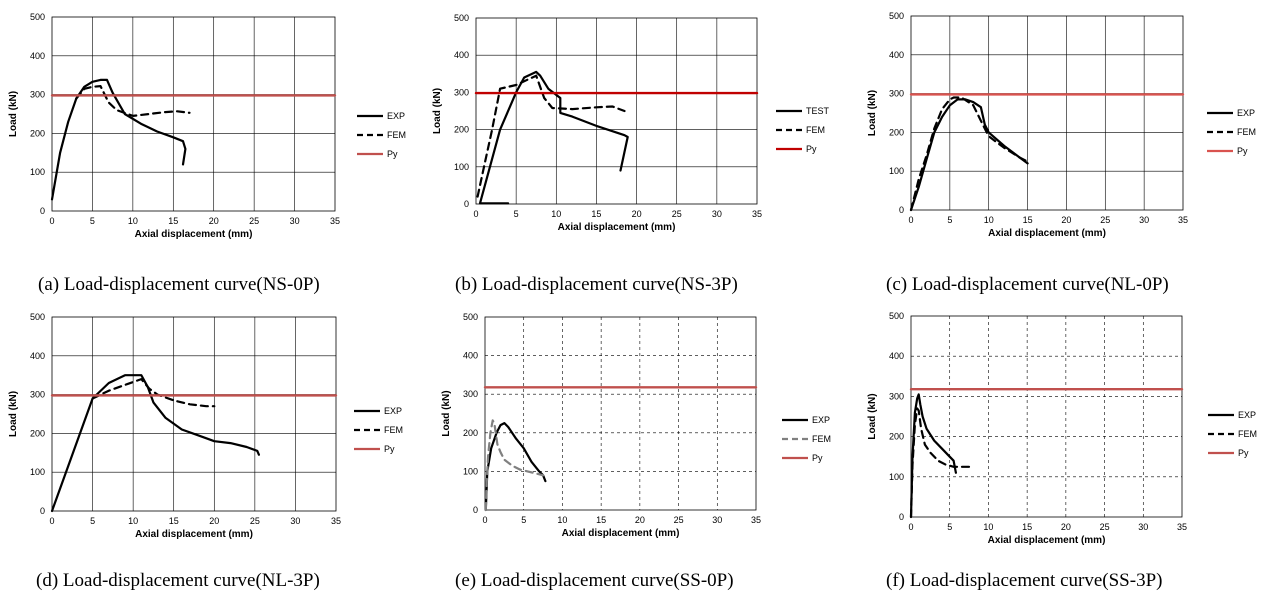 This screenshot has height=605, width=1270. What do you see at coordinates (118, 139) in the screenshot?
I see `chart-a-series-exp` at bounding box center [118, 139].